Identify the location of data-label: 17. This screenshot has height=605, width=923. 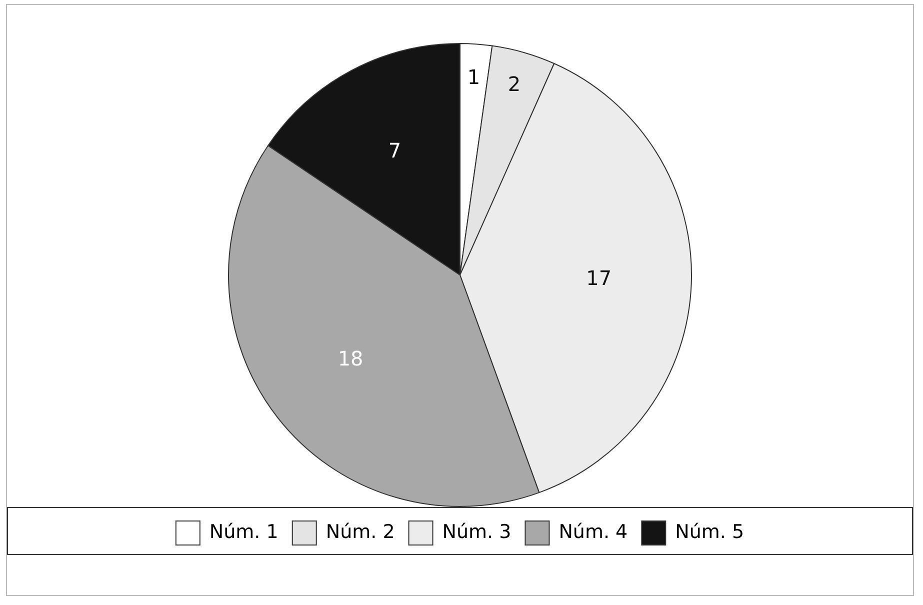
(599, 278).